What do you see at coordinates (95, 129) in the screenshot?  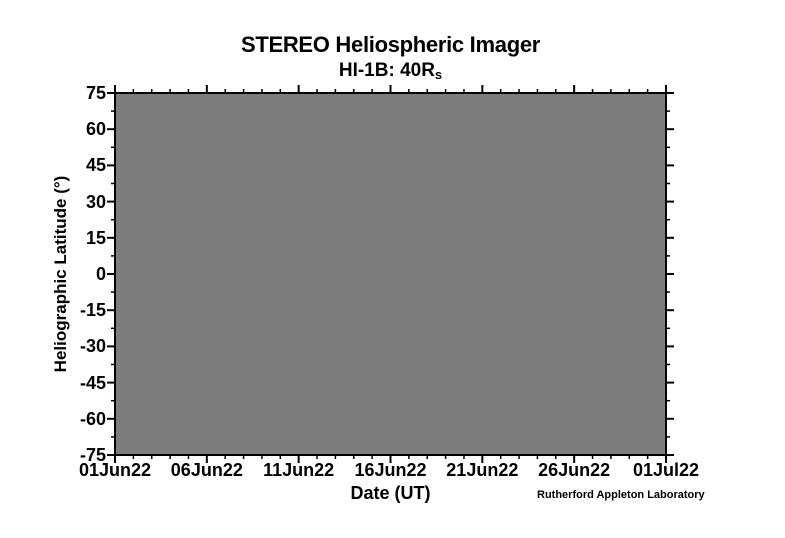 I see `y-tick-label: 60` at bounding box center [95, 129].